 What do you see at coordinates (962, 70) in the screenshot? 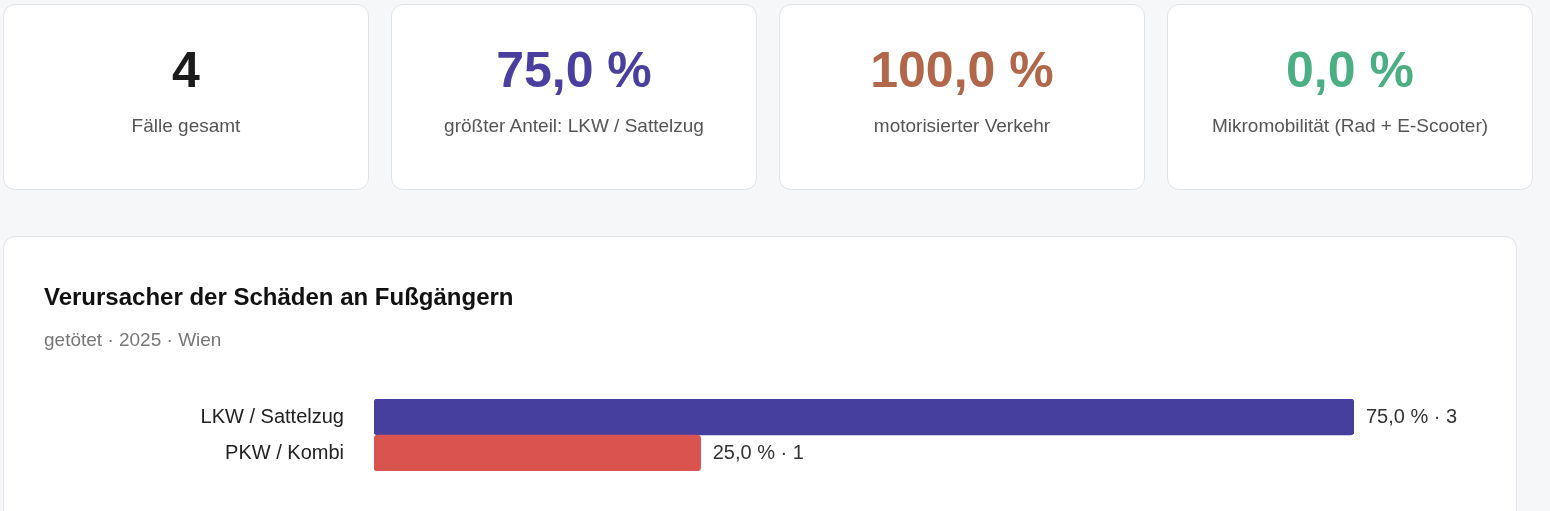
I see `text: 100,0 %` at bounding box center [962, 70].